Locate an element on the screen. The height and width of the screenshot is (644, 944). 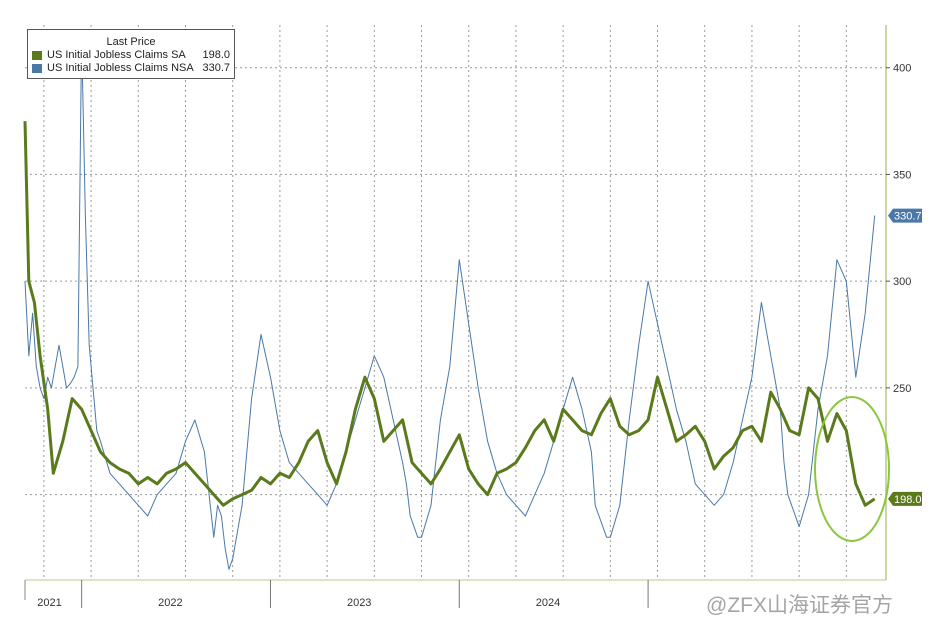
badge-nsa: 330.7 is located at coordinates (905, 215).